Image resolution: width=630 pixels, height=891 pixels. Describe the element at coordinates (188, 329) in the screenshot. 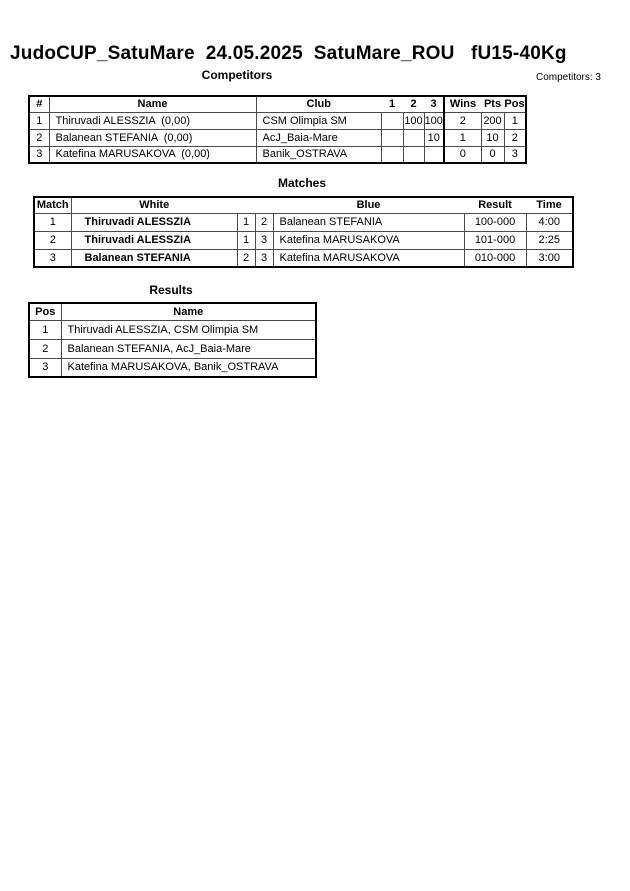

I see `result-name-cell: Thiruvadi ALESSZIA, CSM Olimpia SM` at that location.